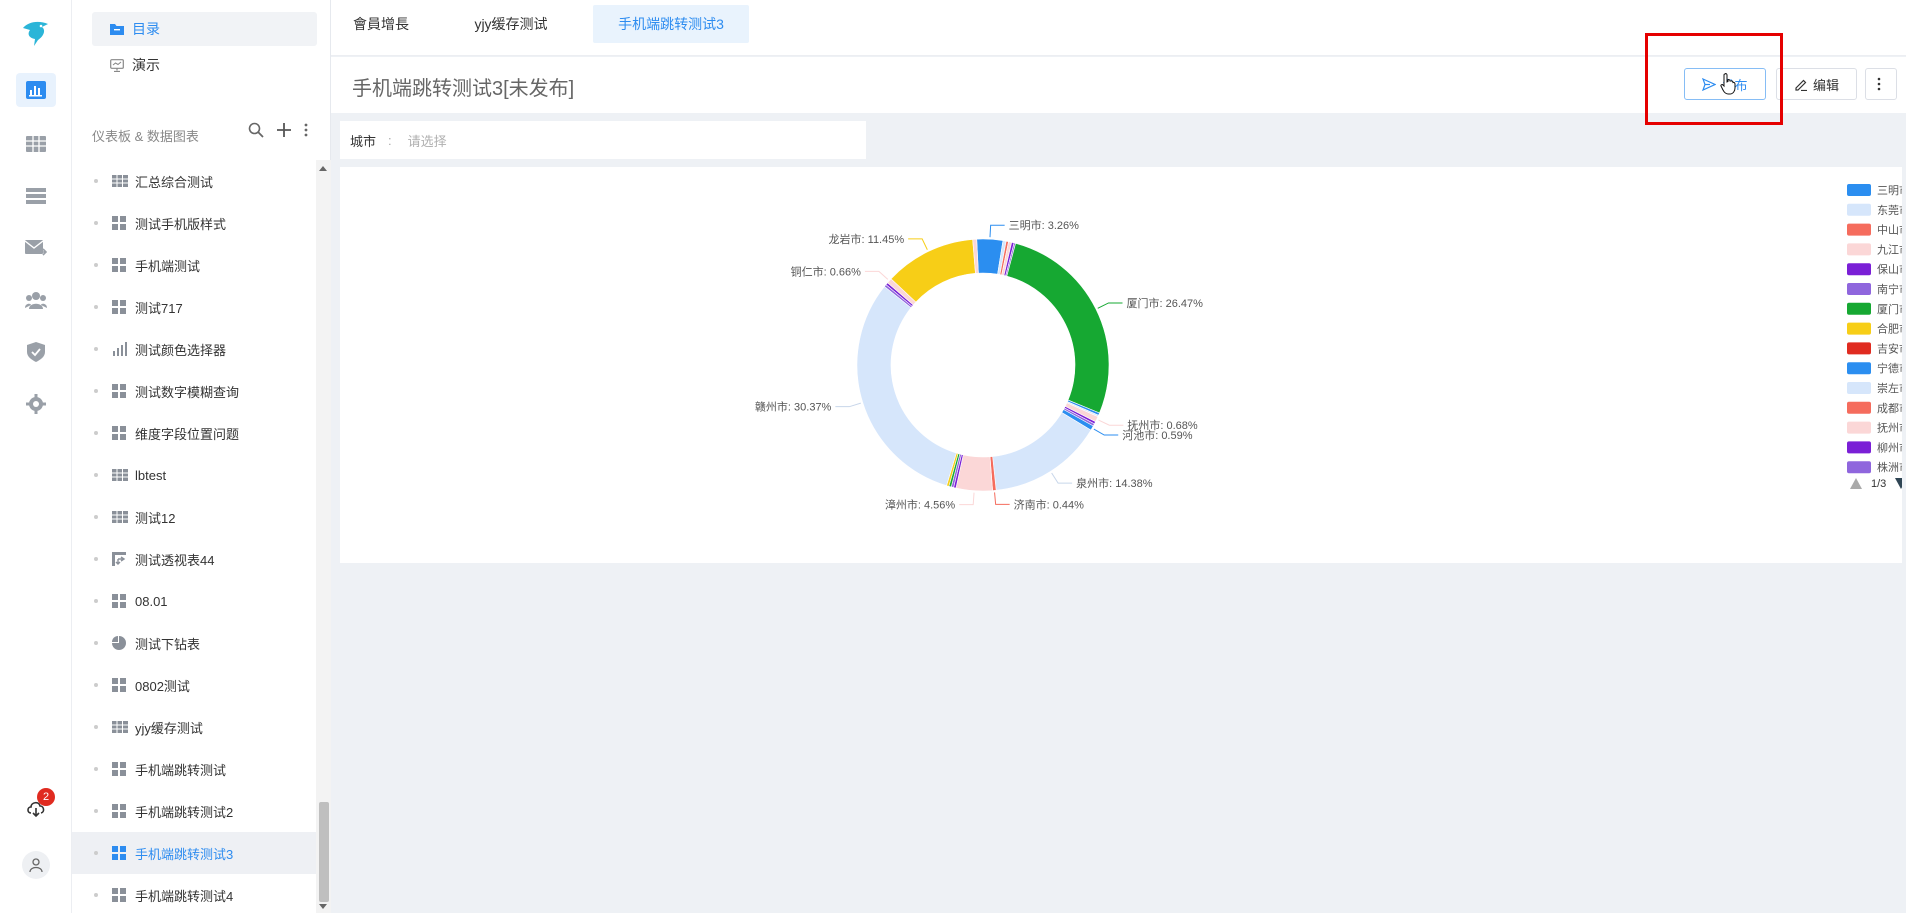 This screenshot has width=1906, height=913. Describe the element at coordinates (1891, 408) in the screenshot. I see `legend-label: 成都市` at that location.